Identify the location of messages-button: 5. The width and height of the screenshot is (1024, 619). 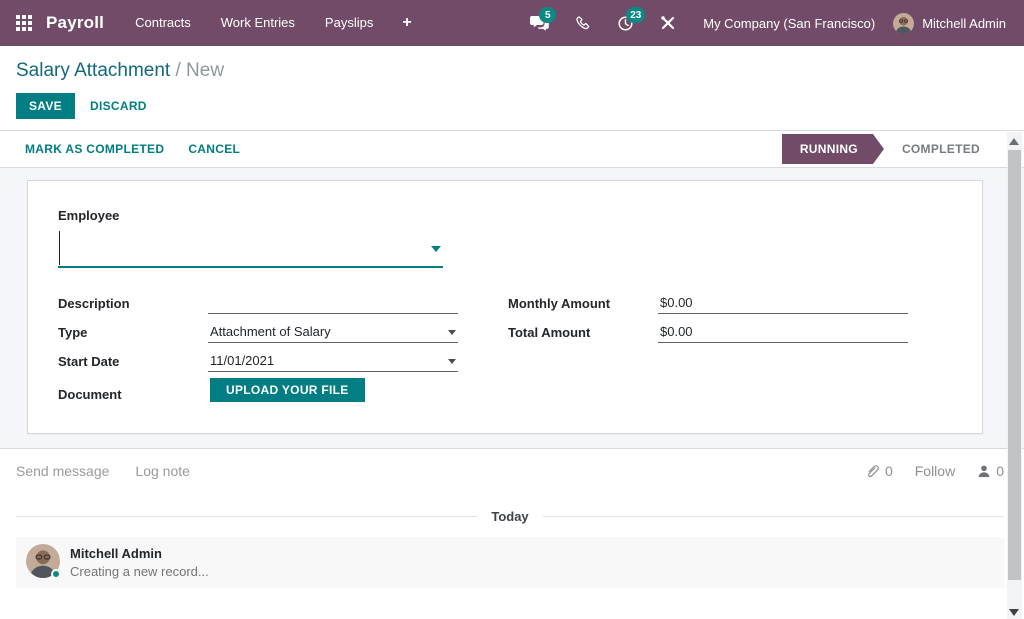
(539, 23).